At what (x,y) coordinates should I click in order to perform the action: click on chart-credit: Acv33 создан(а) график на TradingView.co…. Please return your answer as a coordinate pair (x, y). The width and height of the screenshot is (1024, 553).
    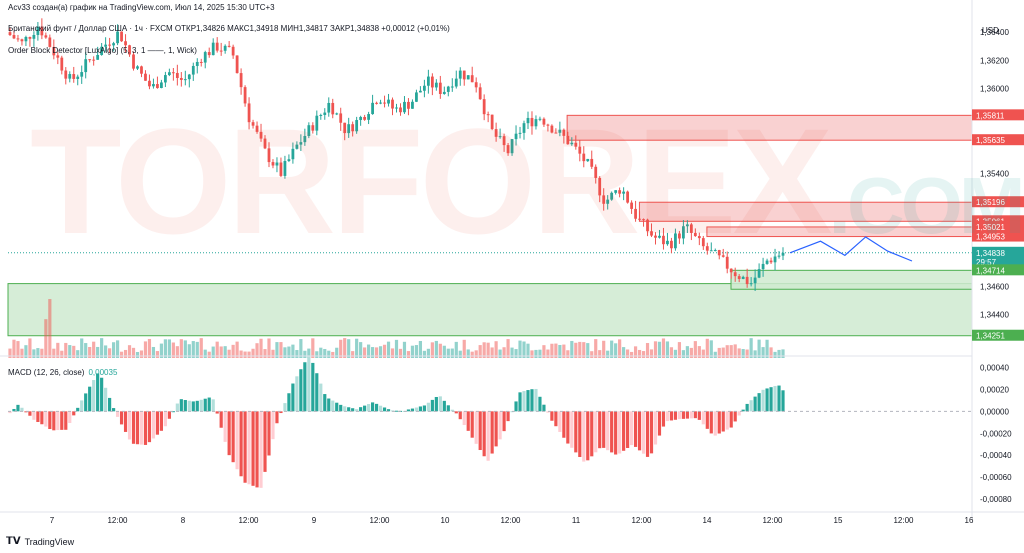
    Looking at the image, I should click on (141, 7).